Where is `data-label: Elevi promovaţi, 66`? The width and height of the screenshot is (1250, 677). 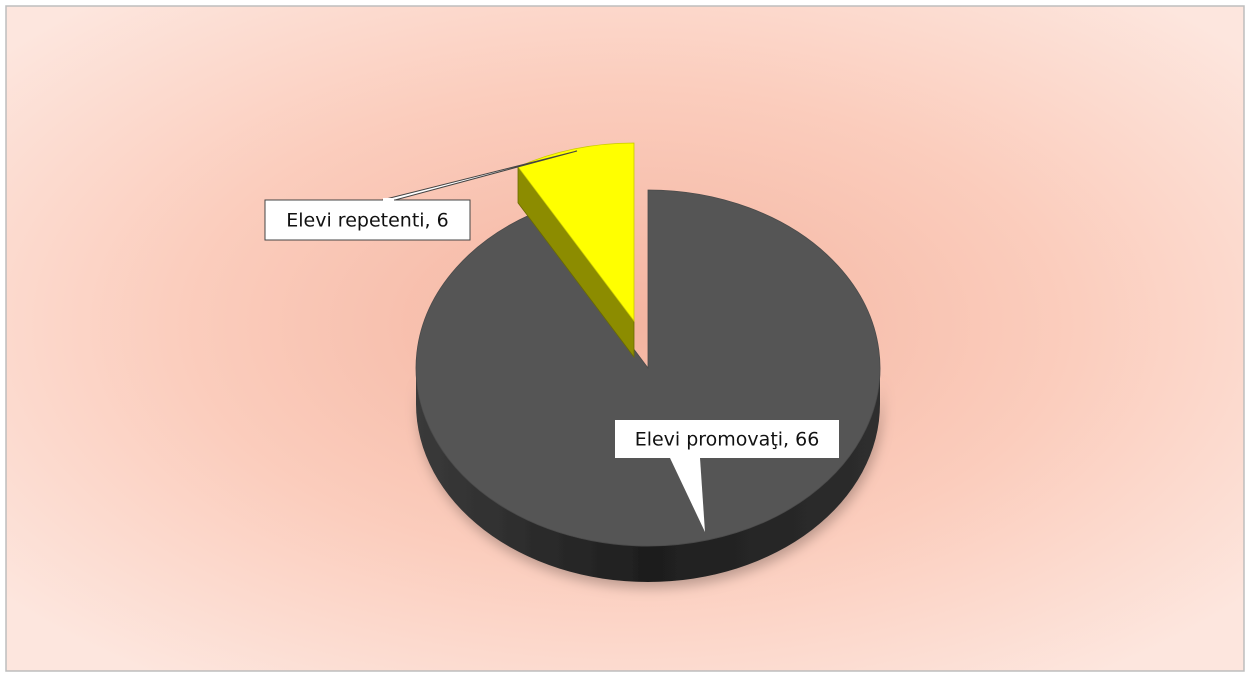 data-label: Elevi promovaţi, 66 is located at coordinates (727, 440).